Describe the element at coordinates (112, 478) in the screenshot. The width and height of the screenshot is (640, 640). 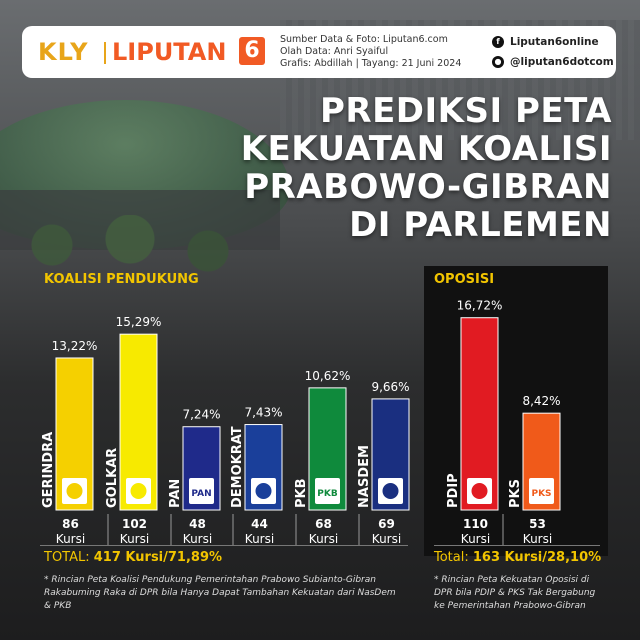
I see `party-name: GOLKAR` at that location.